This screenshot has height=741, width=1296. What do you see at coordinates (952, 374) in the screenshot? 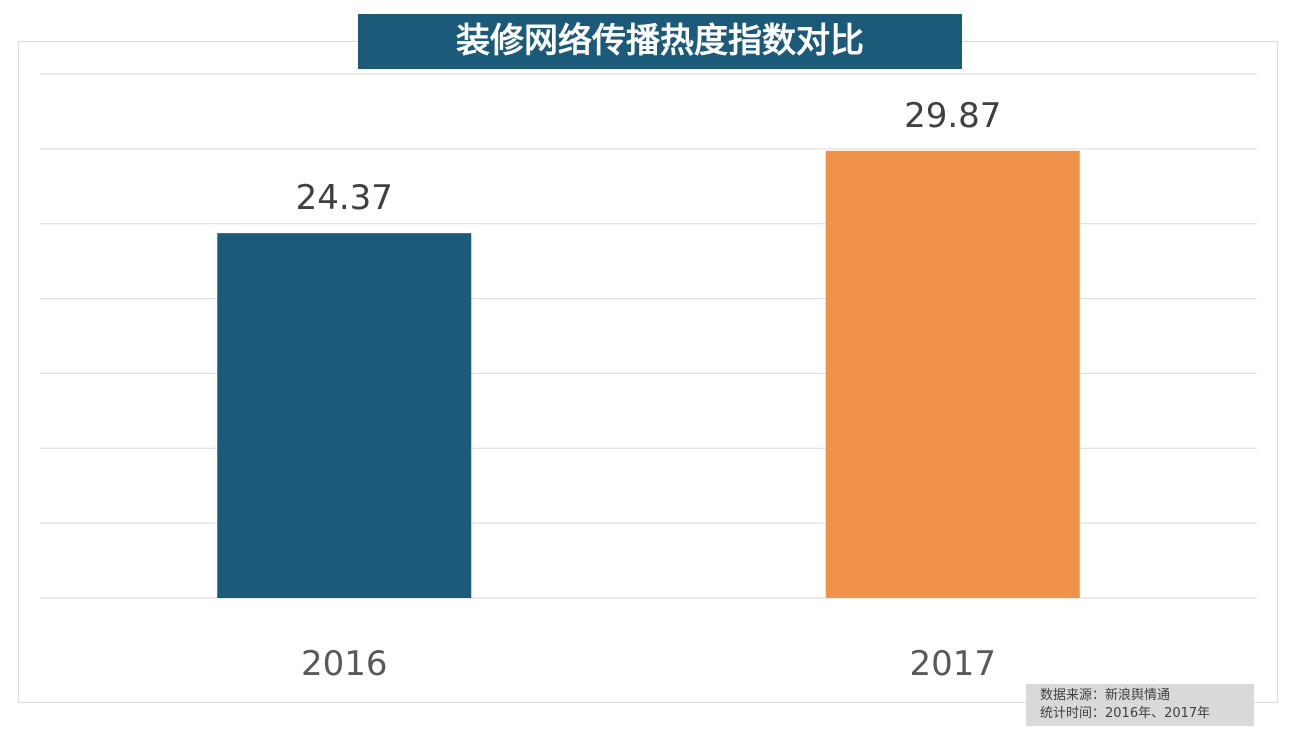
I see `bar-2017` at bounding box center [952, 374].